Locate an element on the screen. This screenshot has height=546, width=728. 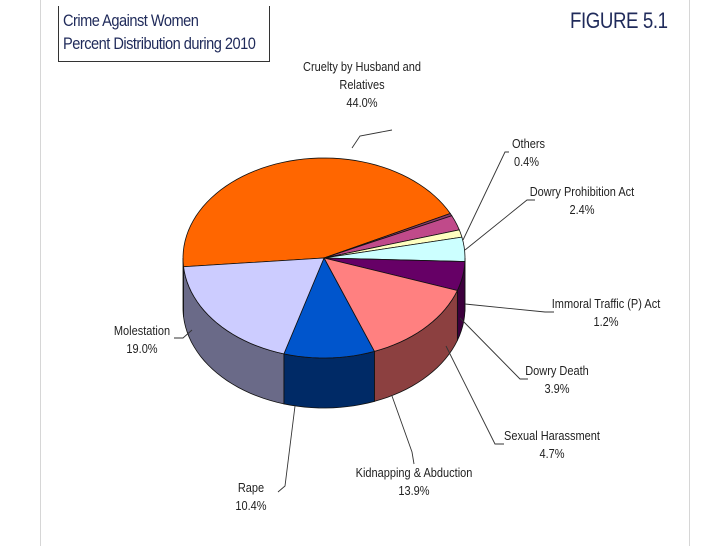
leader-sexual-harassment is located at coordinates (474, 395).